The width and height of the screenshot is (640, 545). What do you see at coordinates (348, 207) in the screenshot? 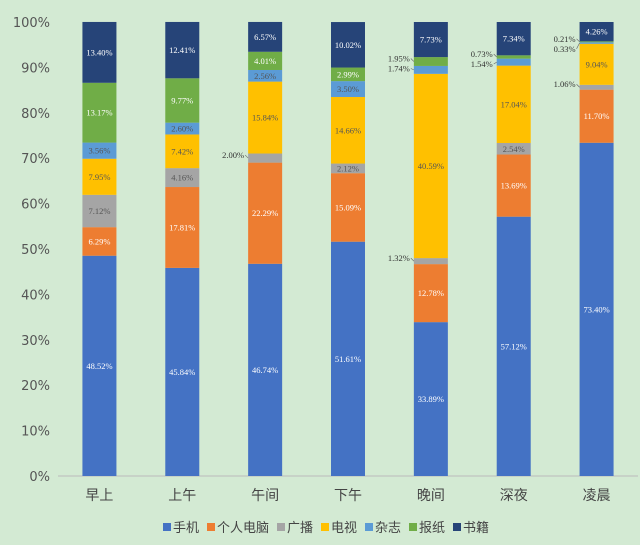
I see `data-label: 15.09%` at bounding box center [348, 207].